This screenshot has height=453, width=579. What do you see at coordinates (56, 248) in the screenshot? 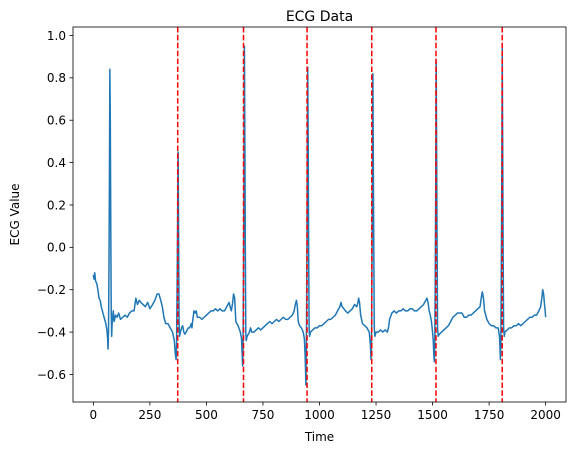
I see `y-tick-label-3: 0.0` at bounding box center [56, 248].